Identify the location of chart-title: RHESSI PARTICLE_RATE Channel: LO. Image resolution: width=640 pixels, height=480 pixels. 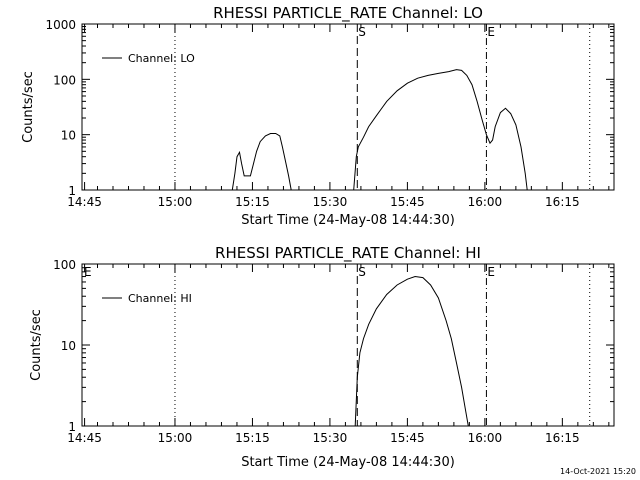
(348, 13).